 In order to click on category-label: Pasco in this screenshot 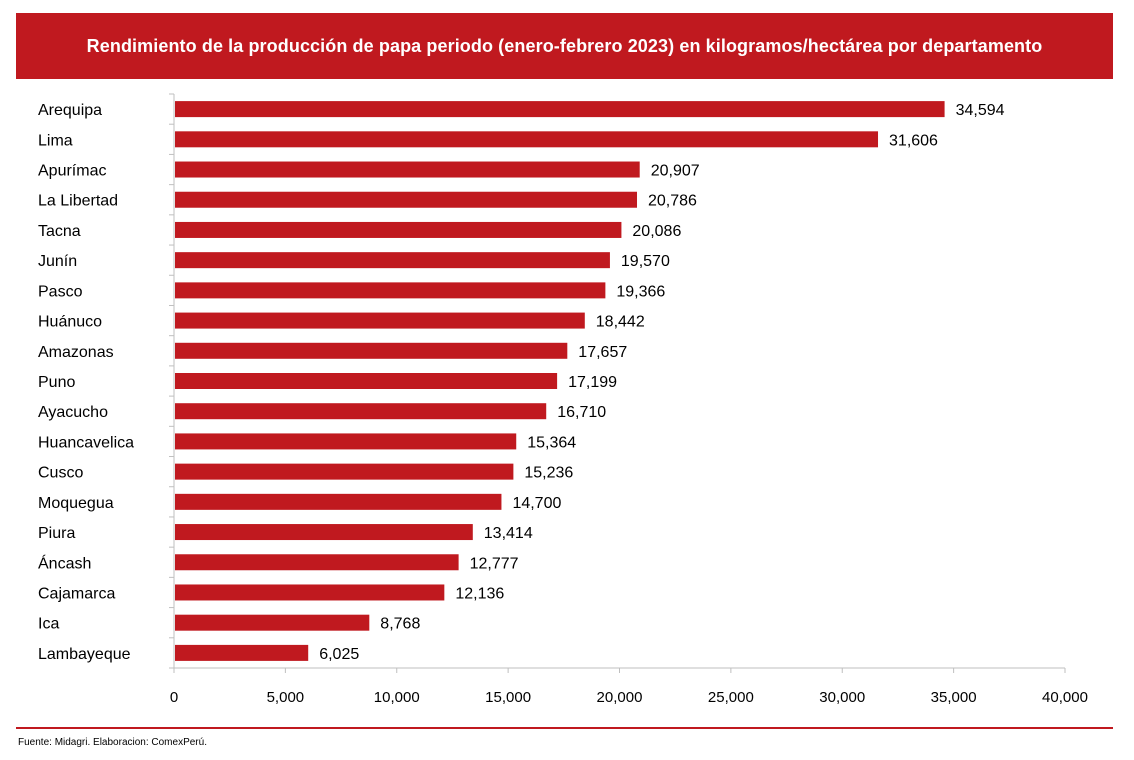, I will do `click(60, 291)`.